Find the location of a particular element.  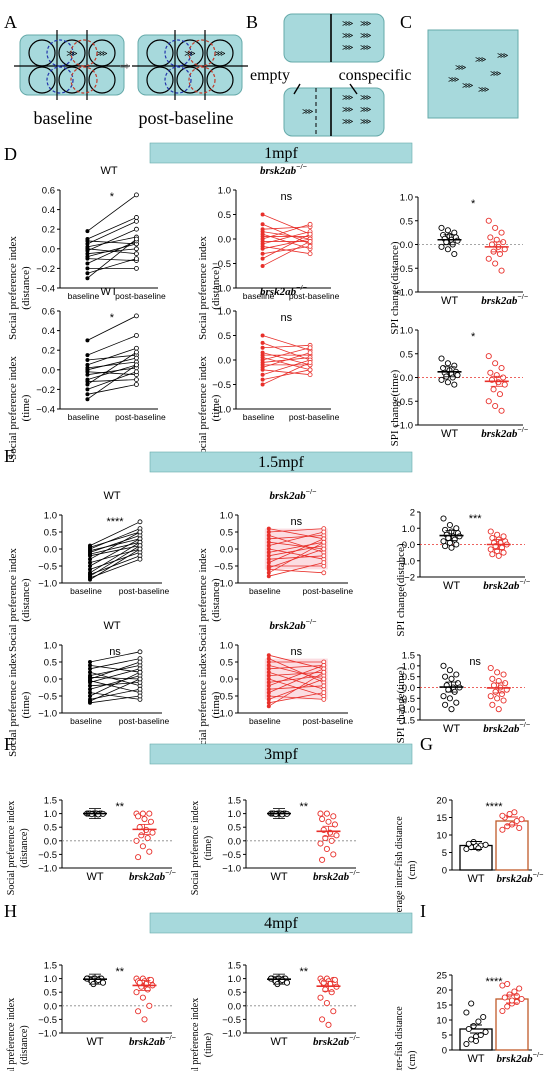

tank-bottom is located at coordinates (334, 112).